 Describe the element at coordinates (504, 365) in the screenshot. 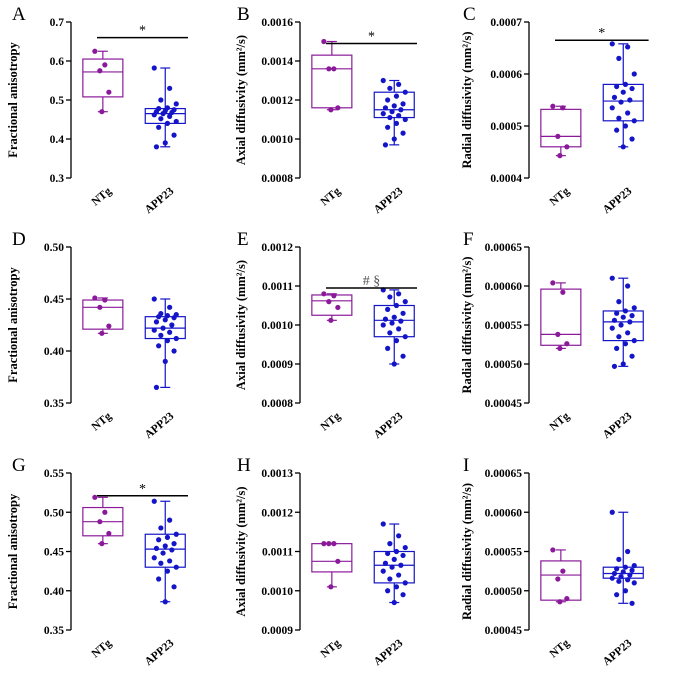

I see `y-tick-label: 0.00050` at that location.